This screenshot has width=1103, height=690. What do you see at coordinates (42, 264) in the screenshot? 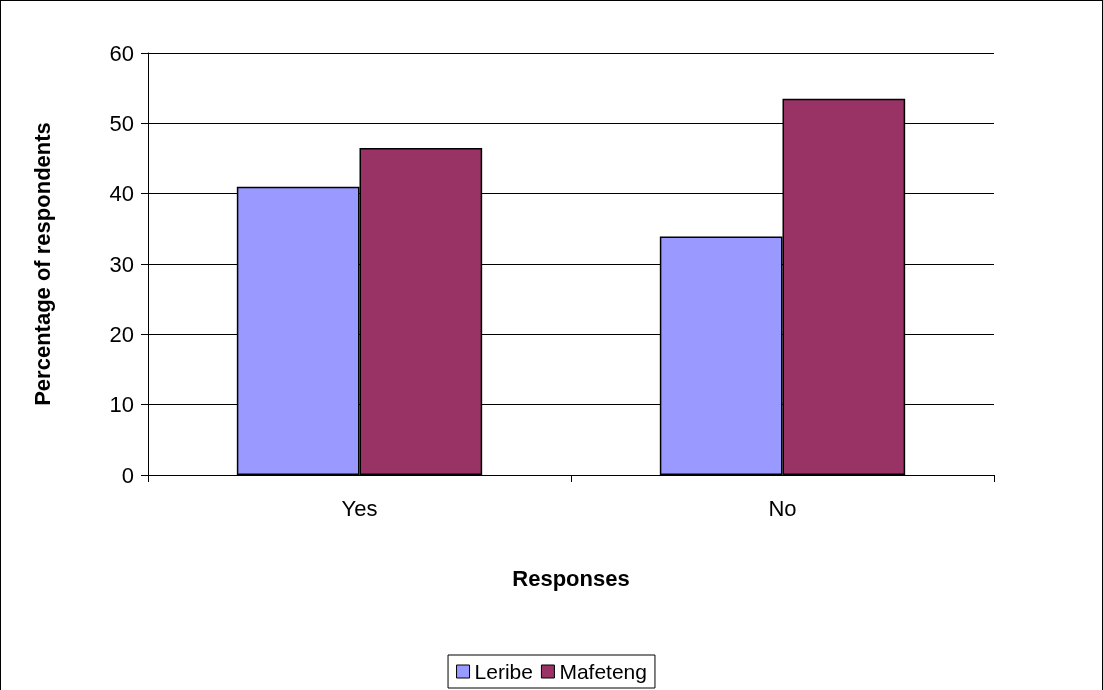
I see `y-axis-title: Percentage of respondents` at bounding box center [42, 264].